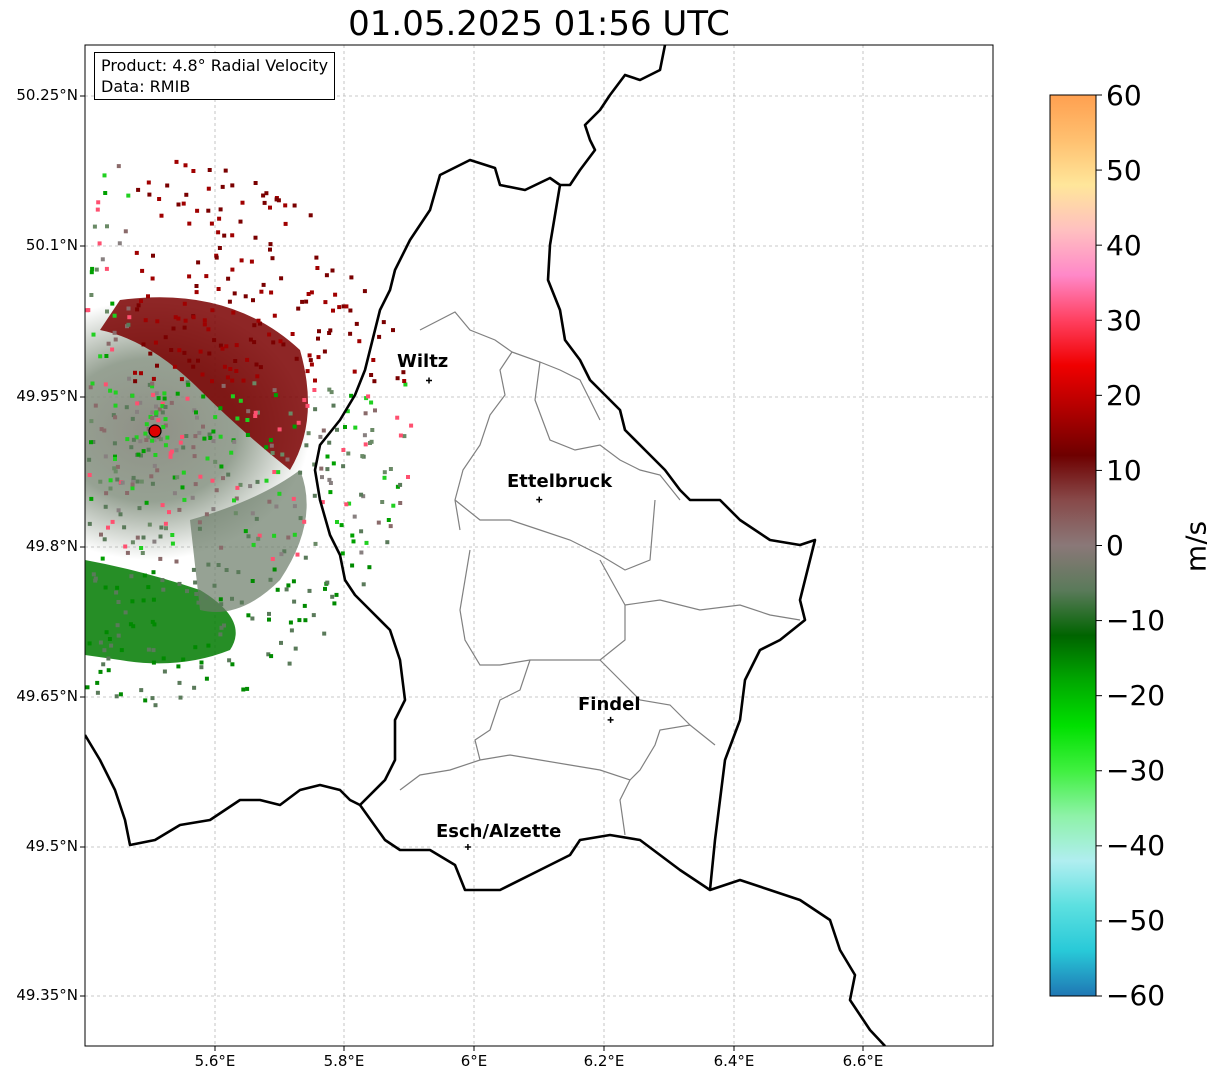  I want to click on colorbar-tick-label: −50, so click(1136, 920).